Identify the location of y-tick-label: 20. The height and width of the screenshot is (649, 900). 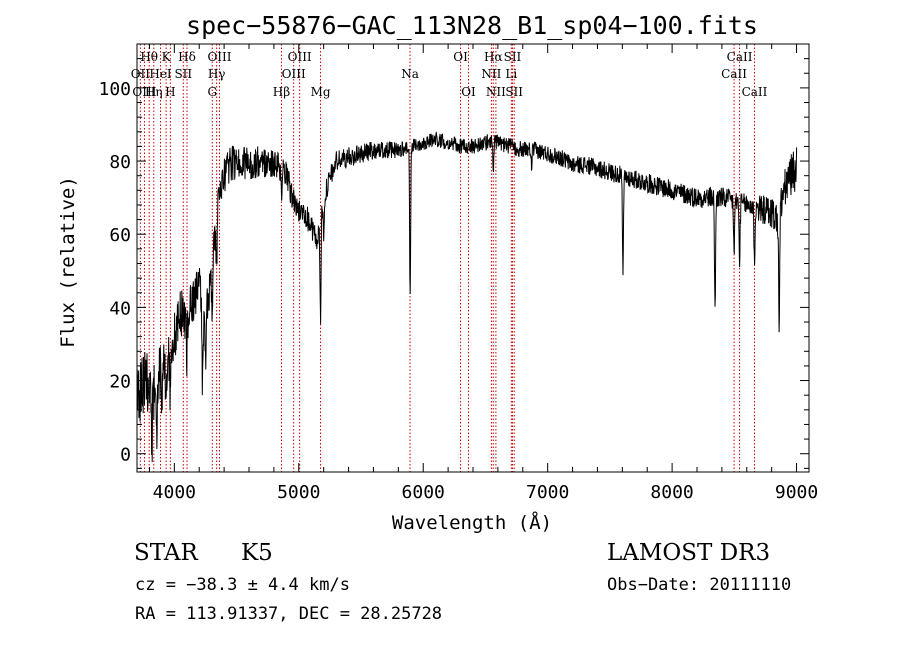
(120, 382).